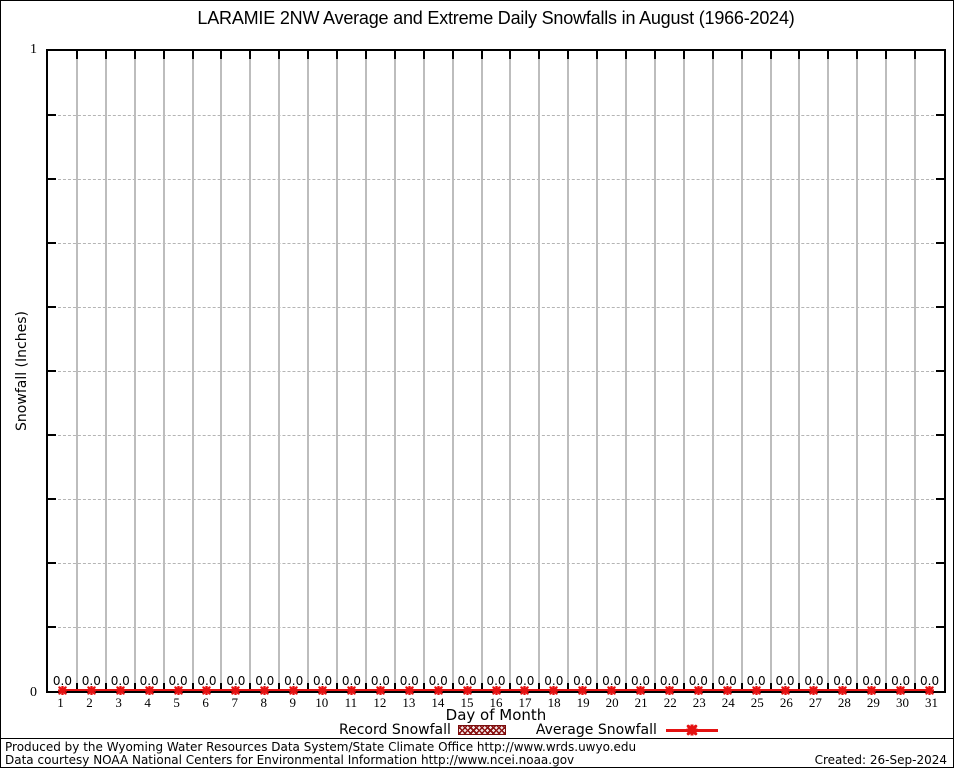 This screenshot has width=954, height=768. What do you see at coordinates (728, 702) in the screenshot?
I see `day-tick-label: 24` at bounding box center [728, 702].